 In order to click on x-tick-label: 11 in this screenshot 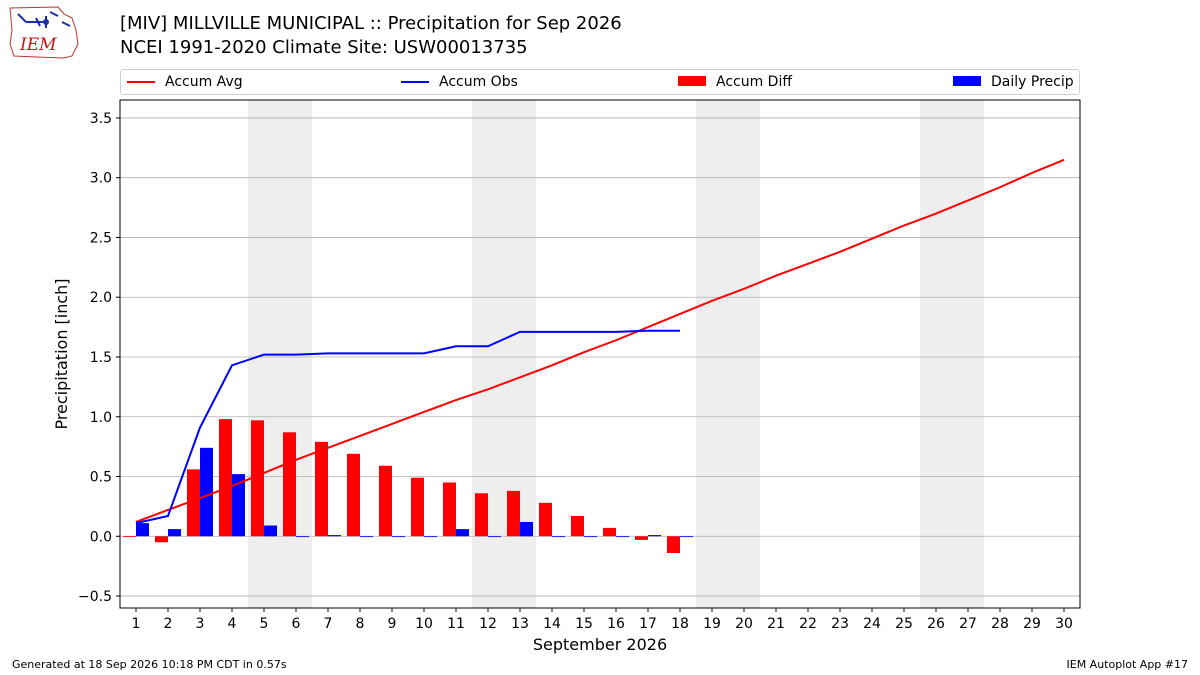, I will do `click(456, 624)`.